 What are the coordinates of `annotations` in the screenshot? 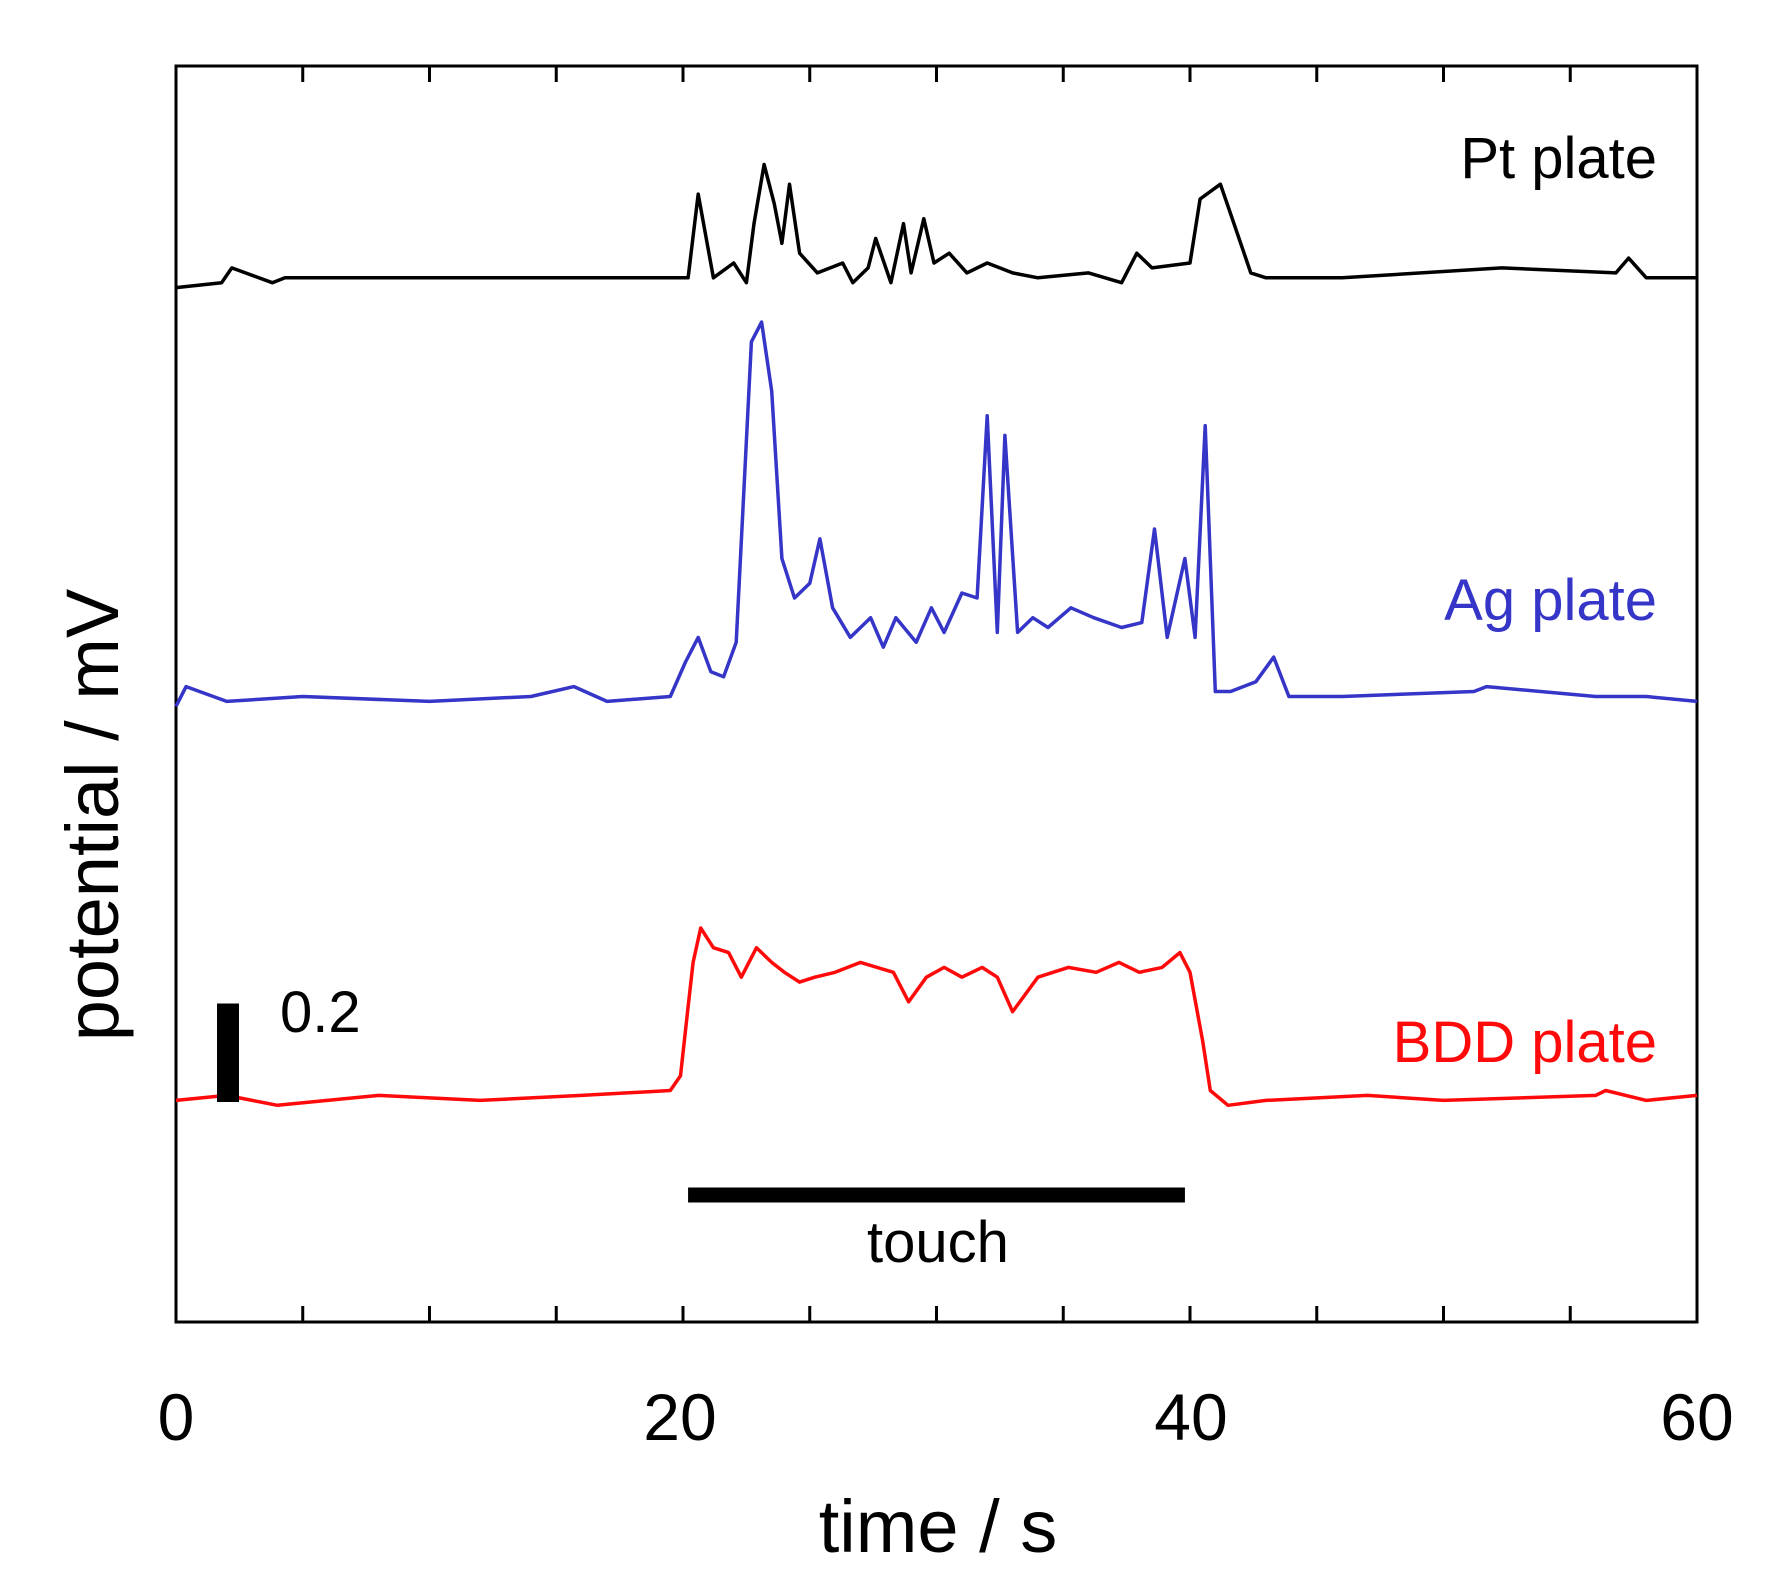 It's located at (701, 1103).